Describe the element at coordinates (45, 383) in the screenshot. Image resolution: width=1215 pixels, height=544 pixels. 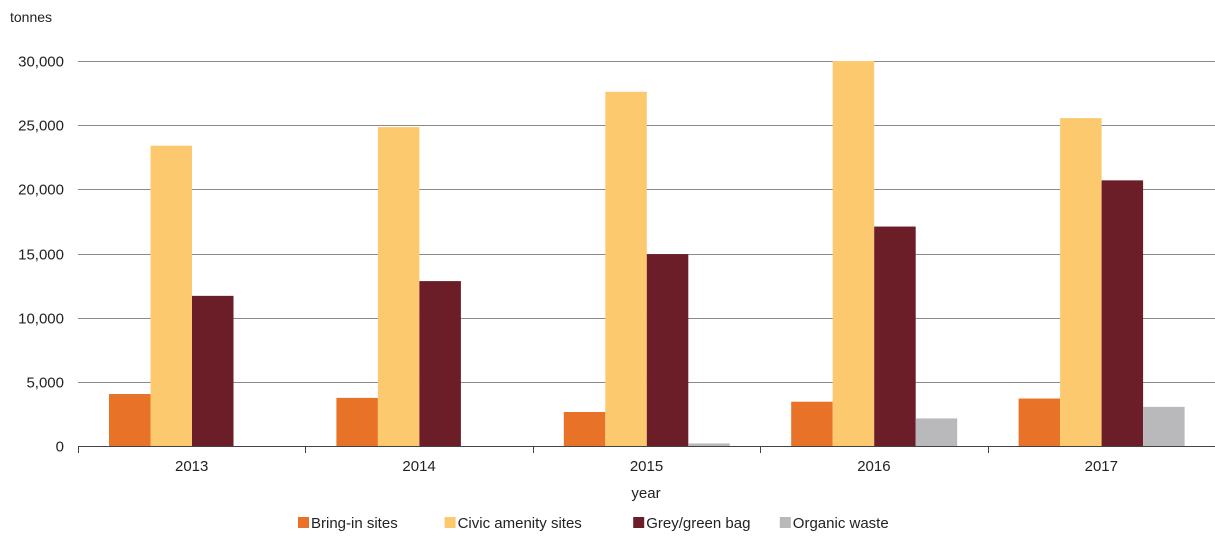
I see `y-tick-label: 5,000` at that location.